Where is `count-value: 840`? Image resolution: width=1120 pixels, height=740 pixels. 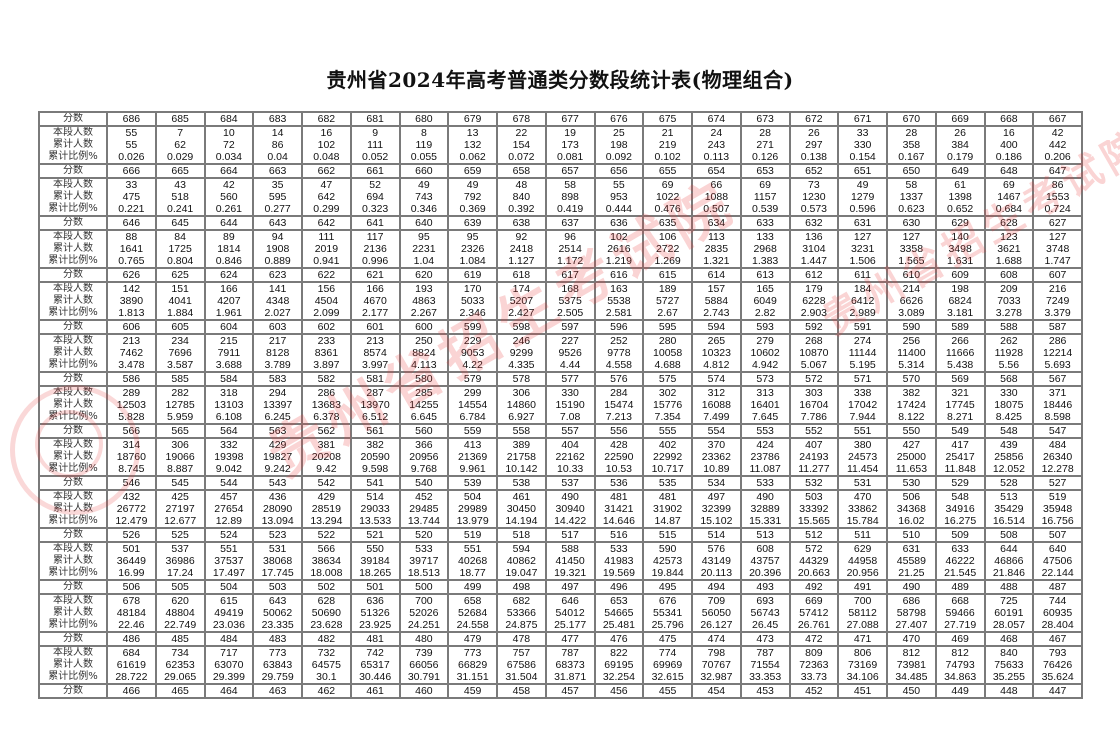 count-value: 840 is located at coordinates (1009, 653).